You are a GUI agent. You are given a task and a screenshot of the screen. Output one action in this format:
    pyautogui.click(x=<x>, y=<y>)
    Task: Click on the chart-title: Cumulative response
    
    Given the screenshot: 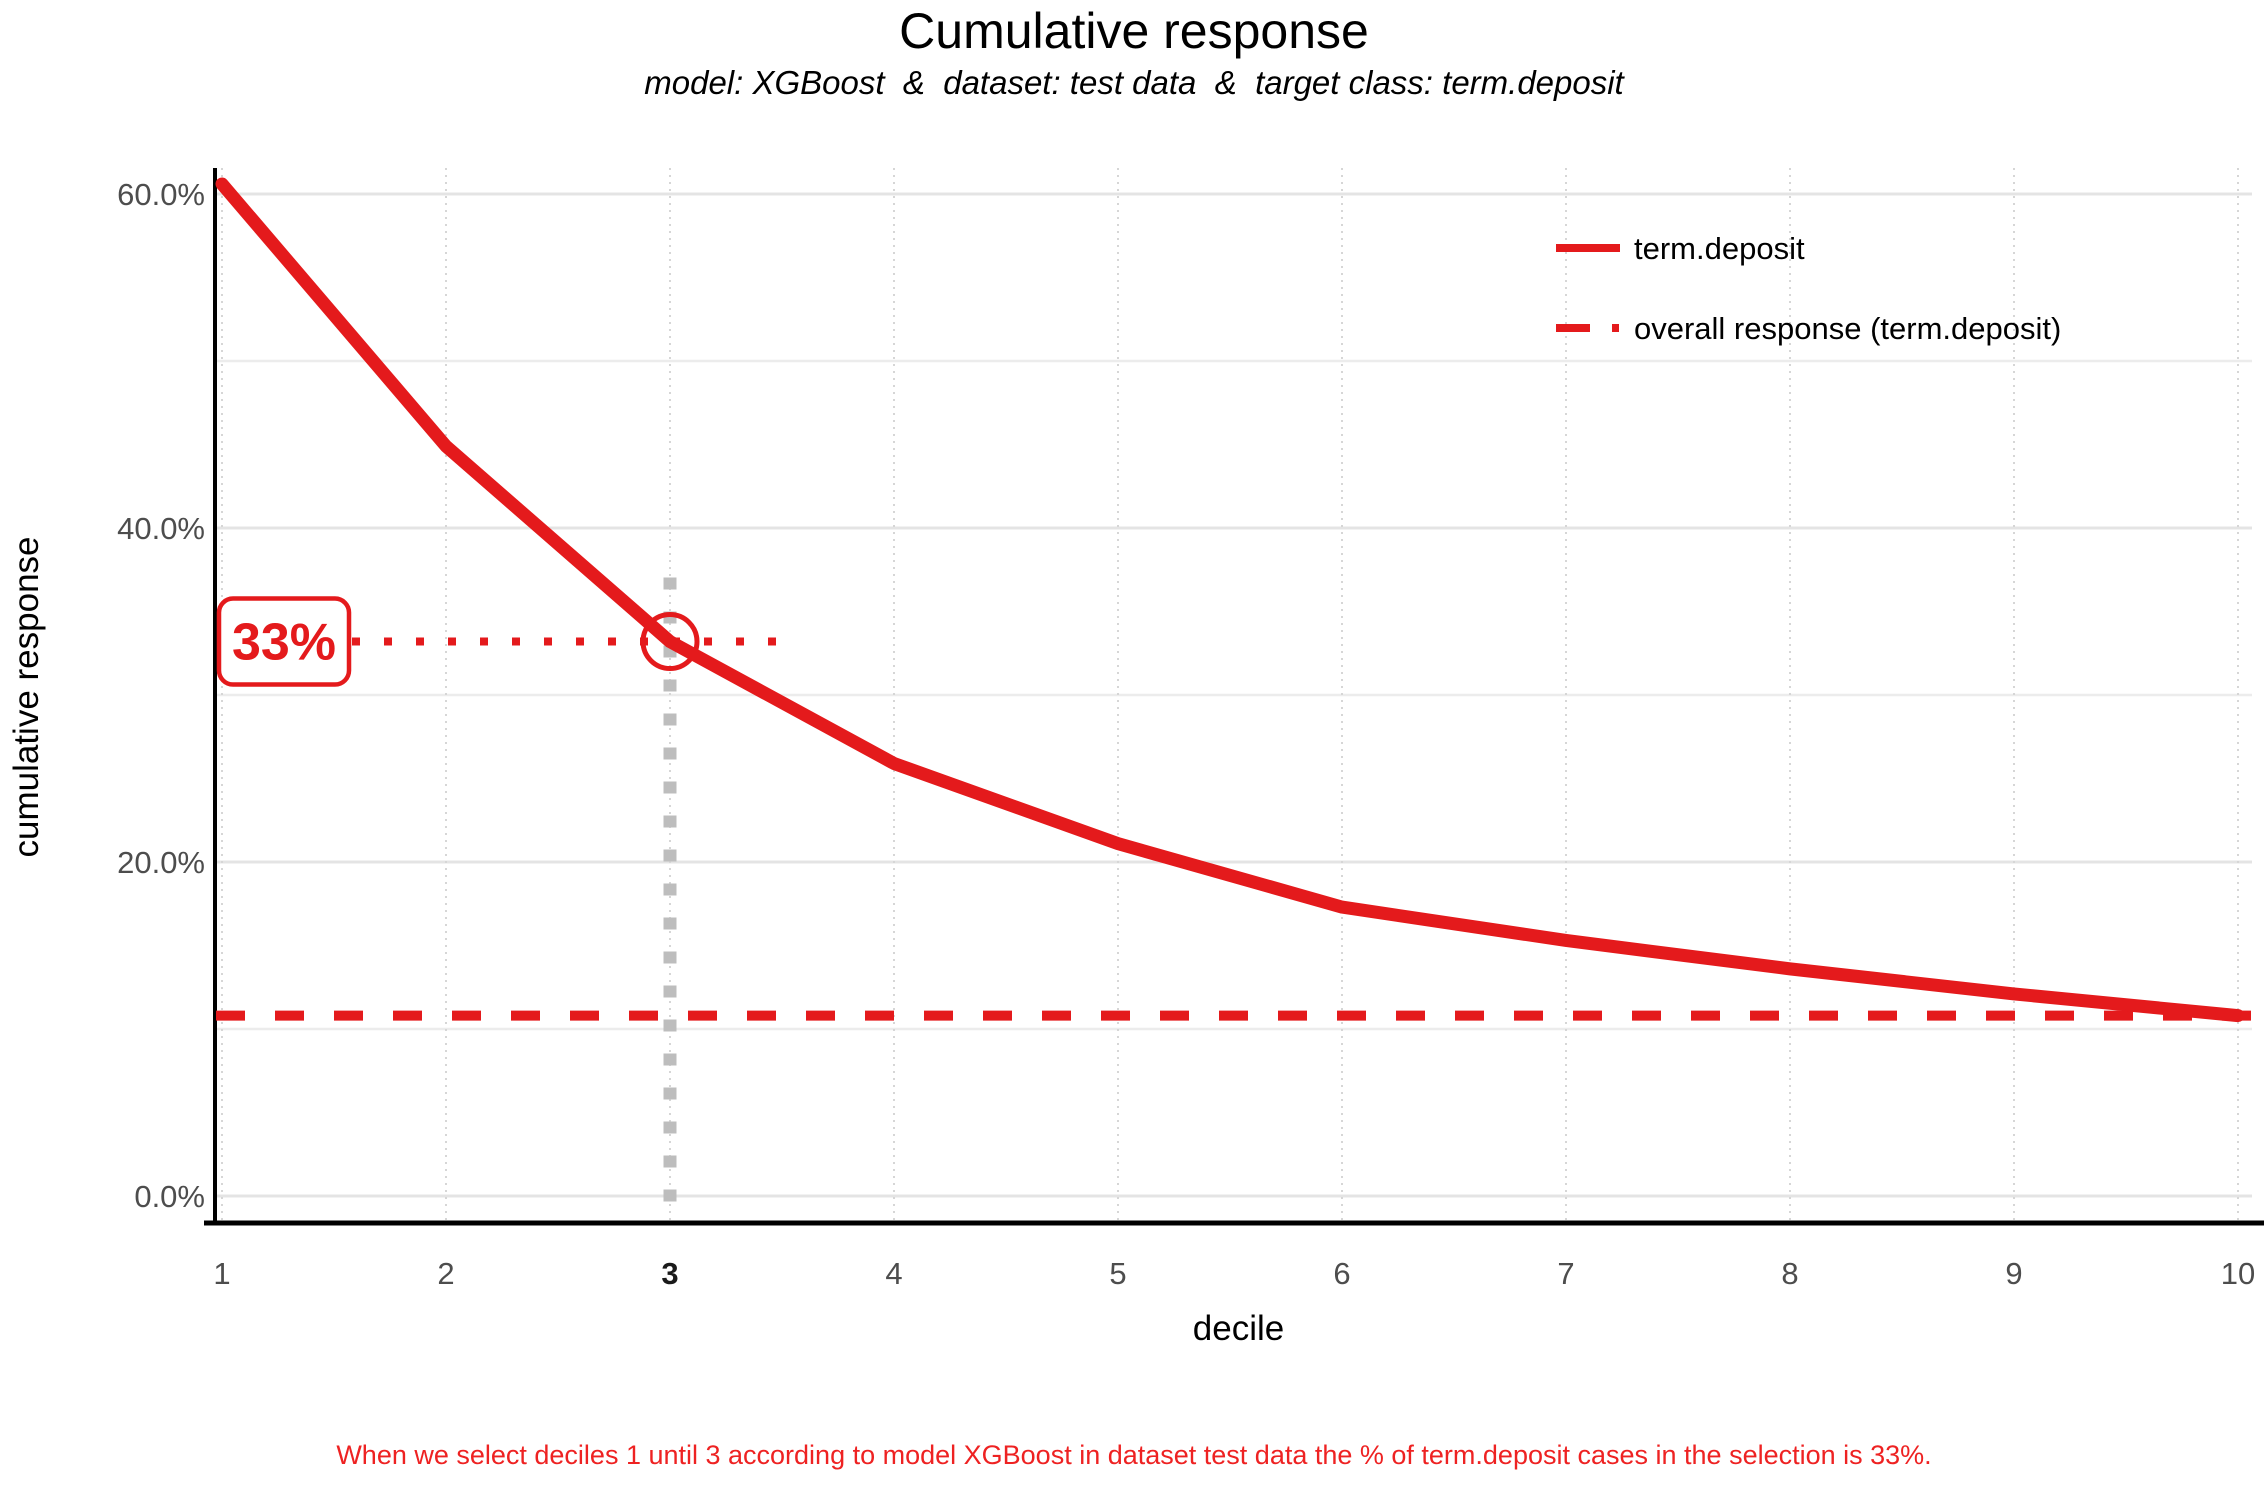 What is the action you would take?
    pyautogui.click(x=1134, y=31)
    